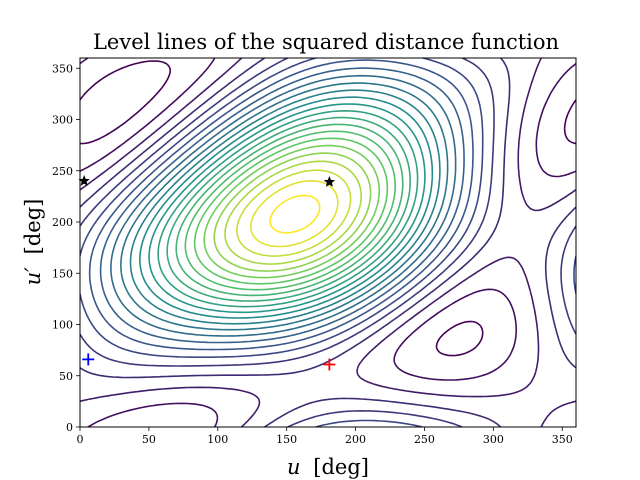 This screenshot has width=640, height=480. What do you see at coordinates (62, 120) in the screenshot?
I see `y-tick-label: 300` at bounding box center [62, 120].